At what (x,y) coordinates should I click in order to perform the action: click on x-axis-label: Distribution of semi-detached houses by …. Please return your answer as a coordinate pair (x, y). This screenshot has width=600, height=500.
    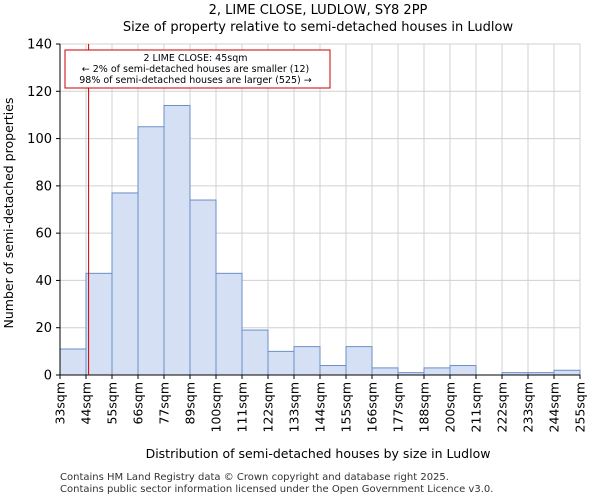
    Looking at the image, I should click on (318, 453).